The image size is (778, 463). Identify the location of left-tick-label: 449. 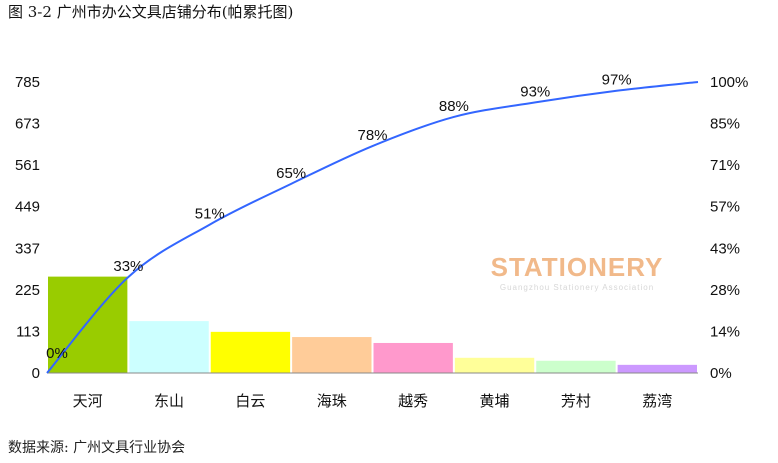
(27, 207).